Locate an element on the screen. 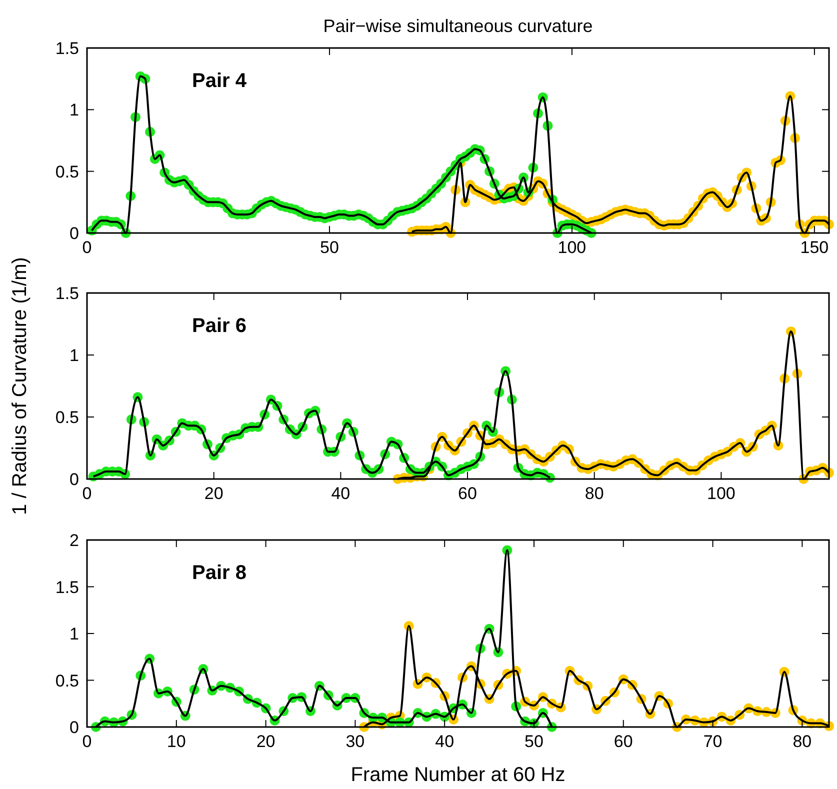  x-tick-label: 10 is located at coordinates (176, 741).